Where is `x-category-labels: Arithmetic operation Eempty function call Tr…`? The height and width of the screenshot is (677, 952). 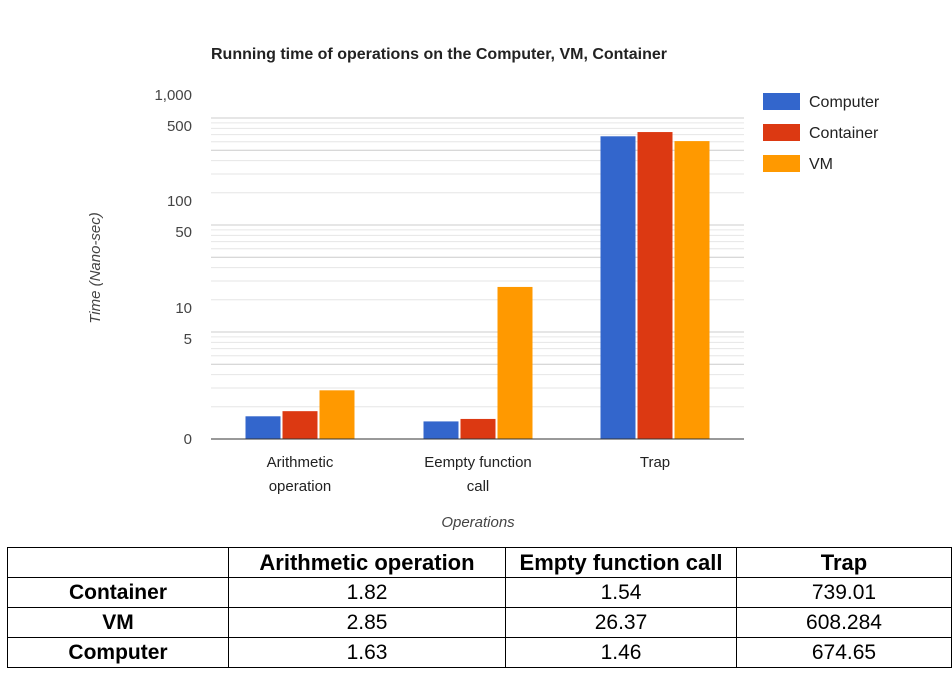
x-category-labels: Arithmetic operation Eempty function call Tr… is located at coordinates (468, 474).